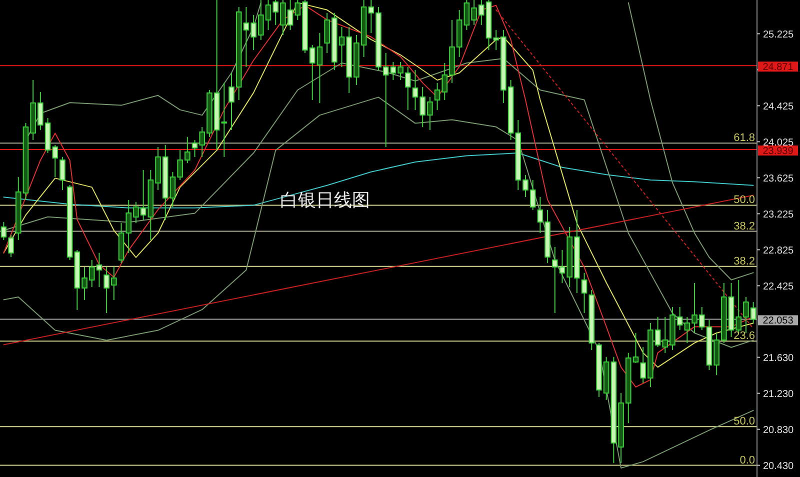 Image resolution: width=800 pixels, height=477 pixels. I want to click on y-tick-label: 23.225, so click(778, 214).